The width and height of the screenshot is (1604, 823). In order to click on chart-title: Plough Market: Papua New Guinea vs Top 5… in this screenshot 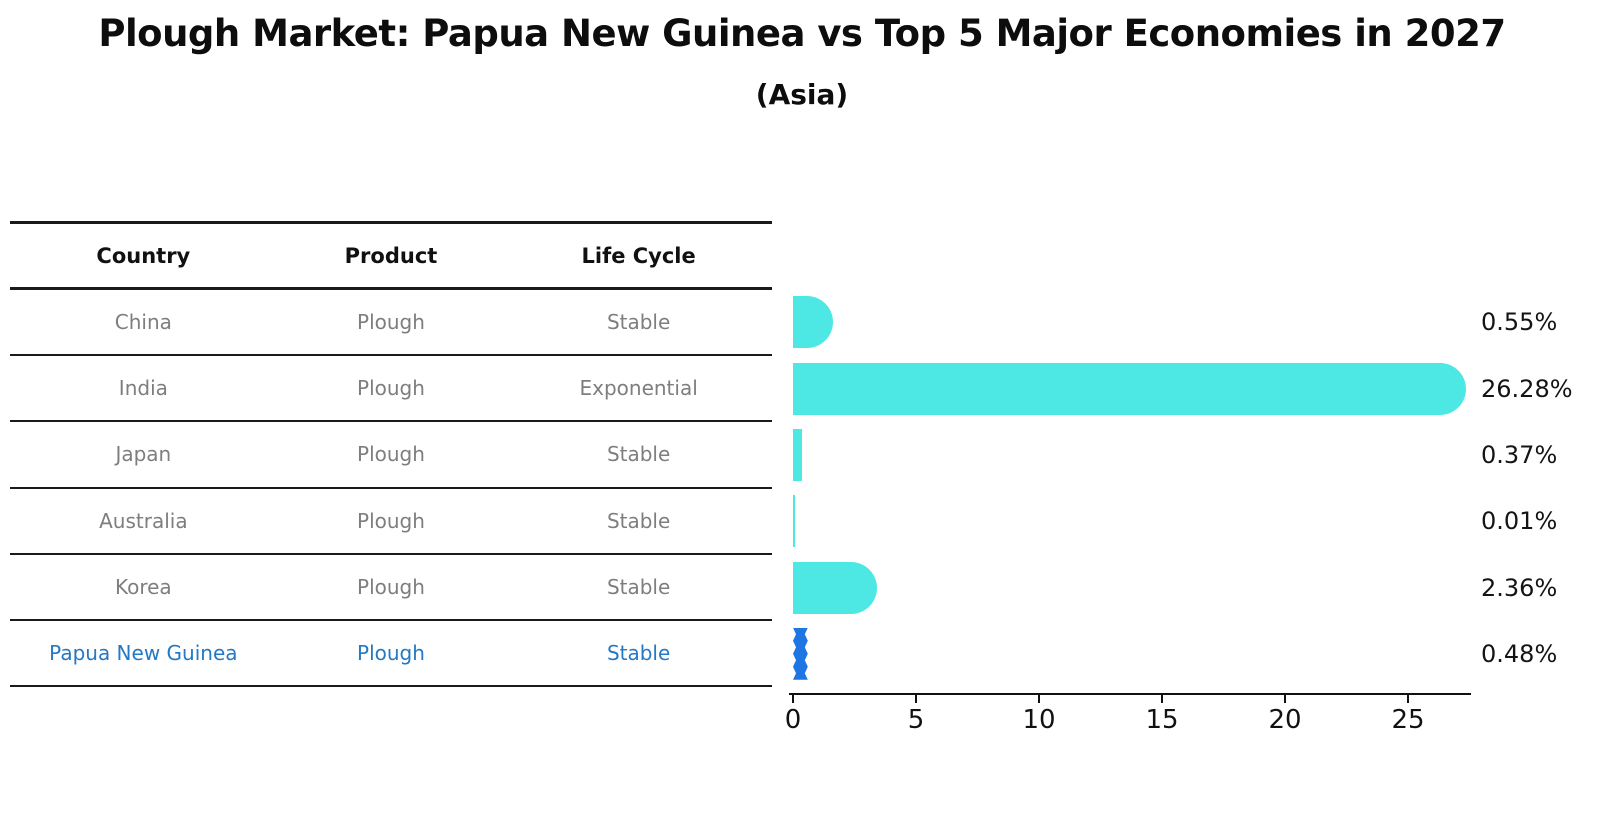, I will do `click(802, 33)`.